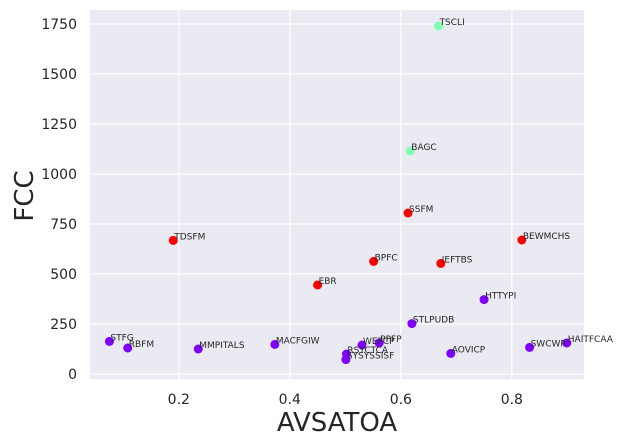 The image size is (620, 448). I want to click on point-label: AOVICP, so click(469, 350).